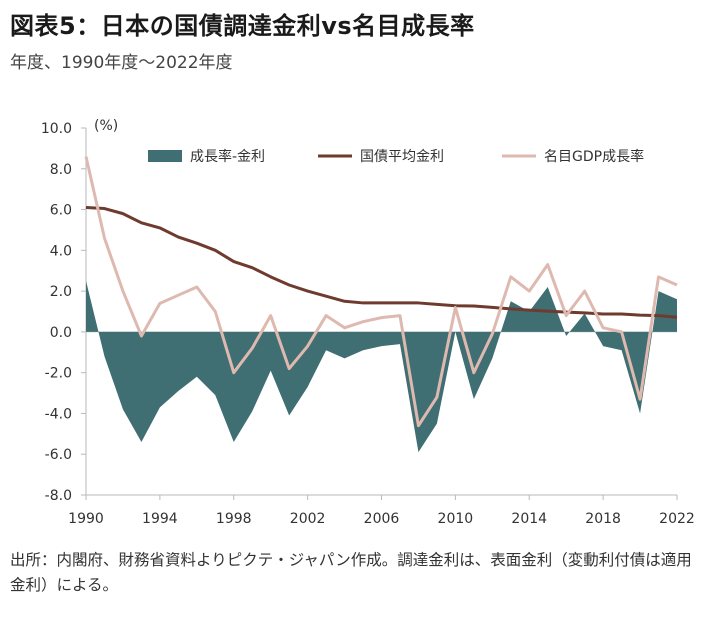 The width and height of the screenshot is (704, 617). Describe the element at coordinates (382, 519) in the screenshot. I see `x-tick-label: 2006` at that location.